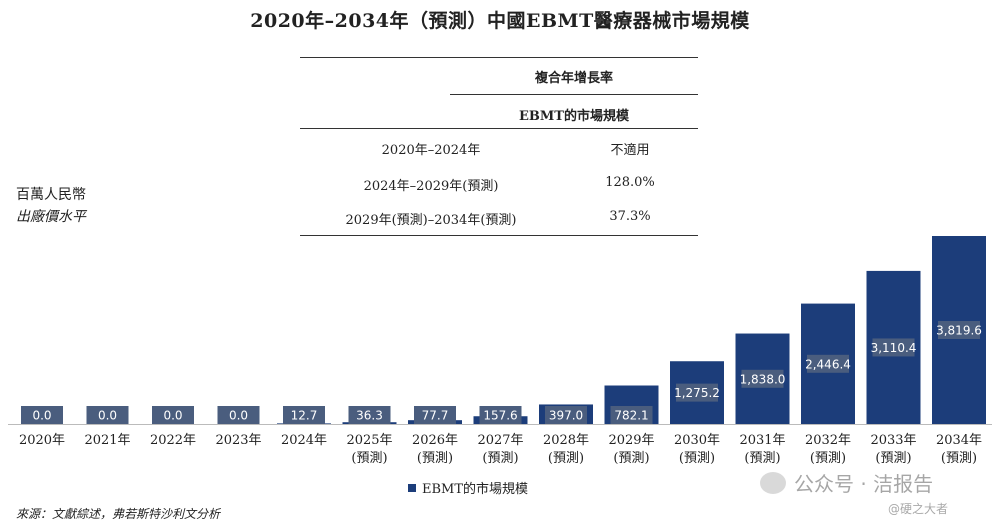 The image size is (1000, 526). I want to click on x-tick-label: 2027年, so click(500, 440).